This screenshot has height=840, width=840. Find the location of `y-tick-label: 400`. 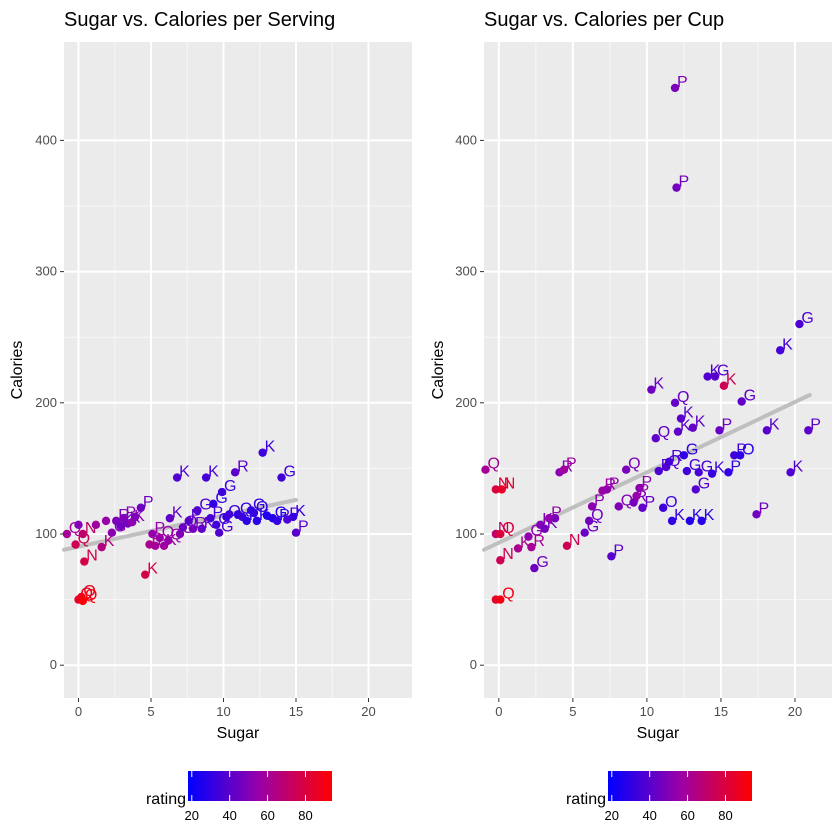

y-tick-label: 400 is located at coordinates (466, 139).